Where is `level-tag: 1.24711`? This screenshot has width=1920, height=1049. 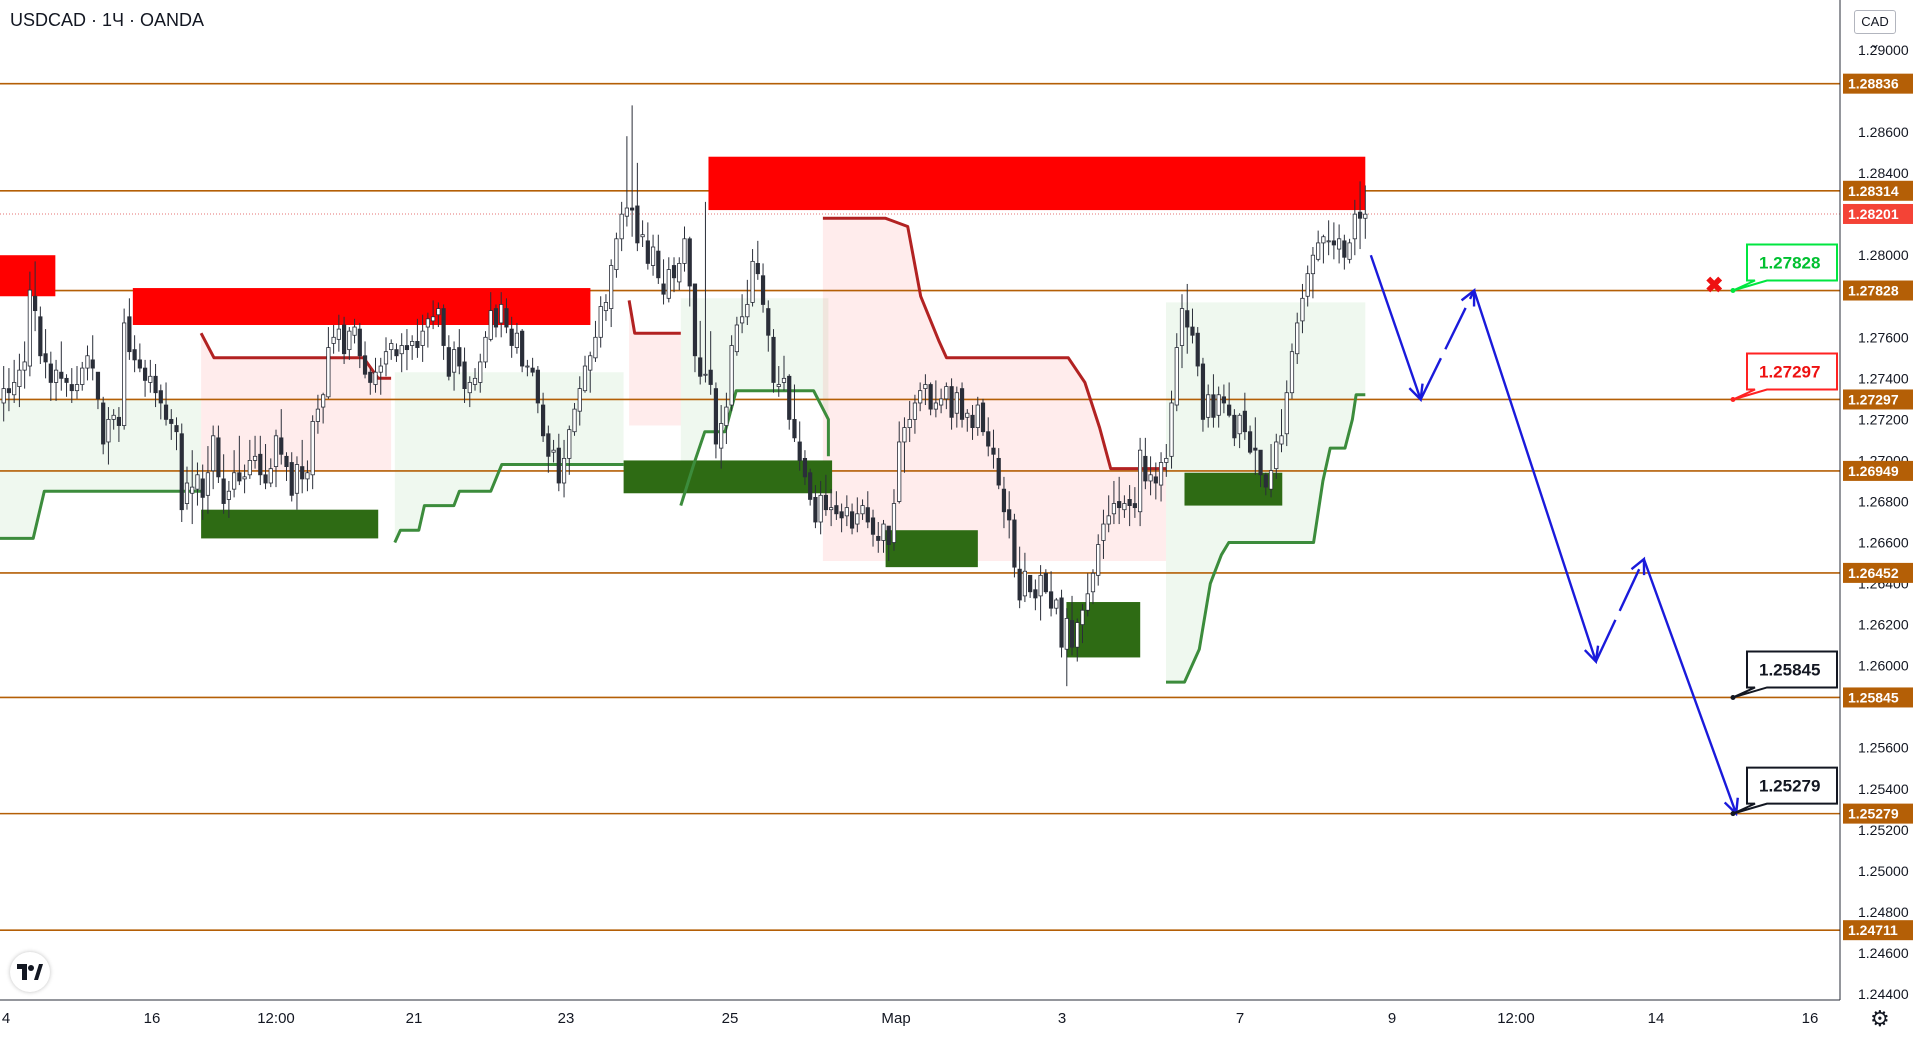
level-tag: 1.24711 is located at coordinates (1878, 930).